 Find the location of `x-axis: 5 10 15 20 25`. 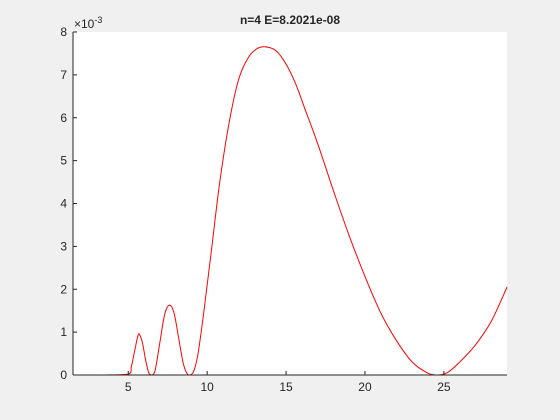

x-axis: 5 10 15 20 25 is located at coordinates (288, 382).